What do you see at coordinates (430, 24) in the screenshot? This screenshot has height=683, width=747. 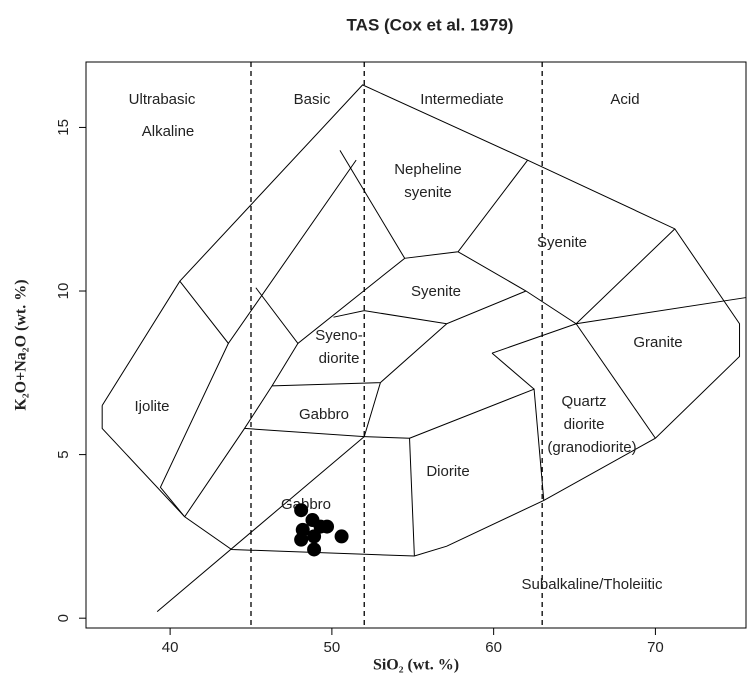 I see `chart-title: TAS (Cox et al. 1979)` at bounding box center [430, 24].